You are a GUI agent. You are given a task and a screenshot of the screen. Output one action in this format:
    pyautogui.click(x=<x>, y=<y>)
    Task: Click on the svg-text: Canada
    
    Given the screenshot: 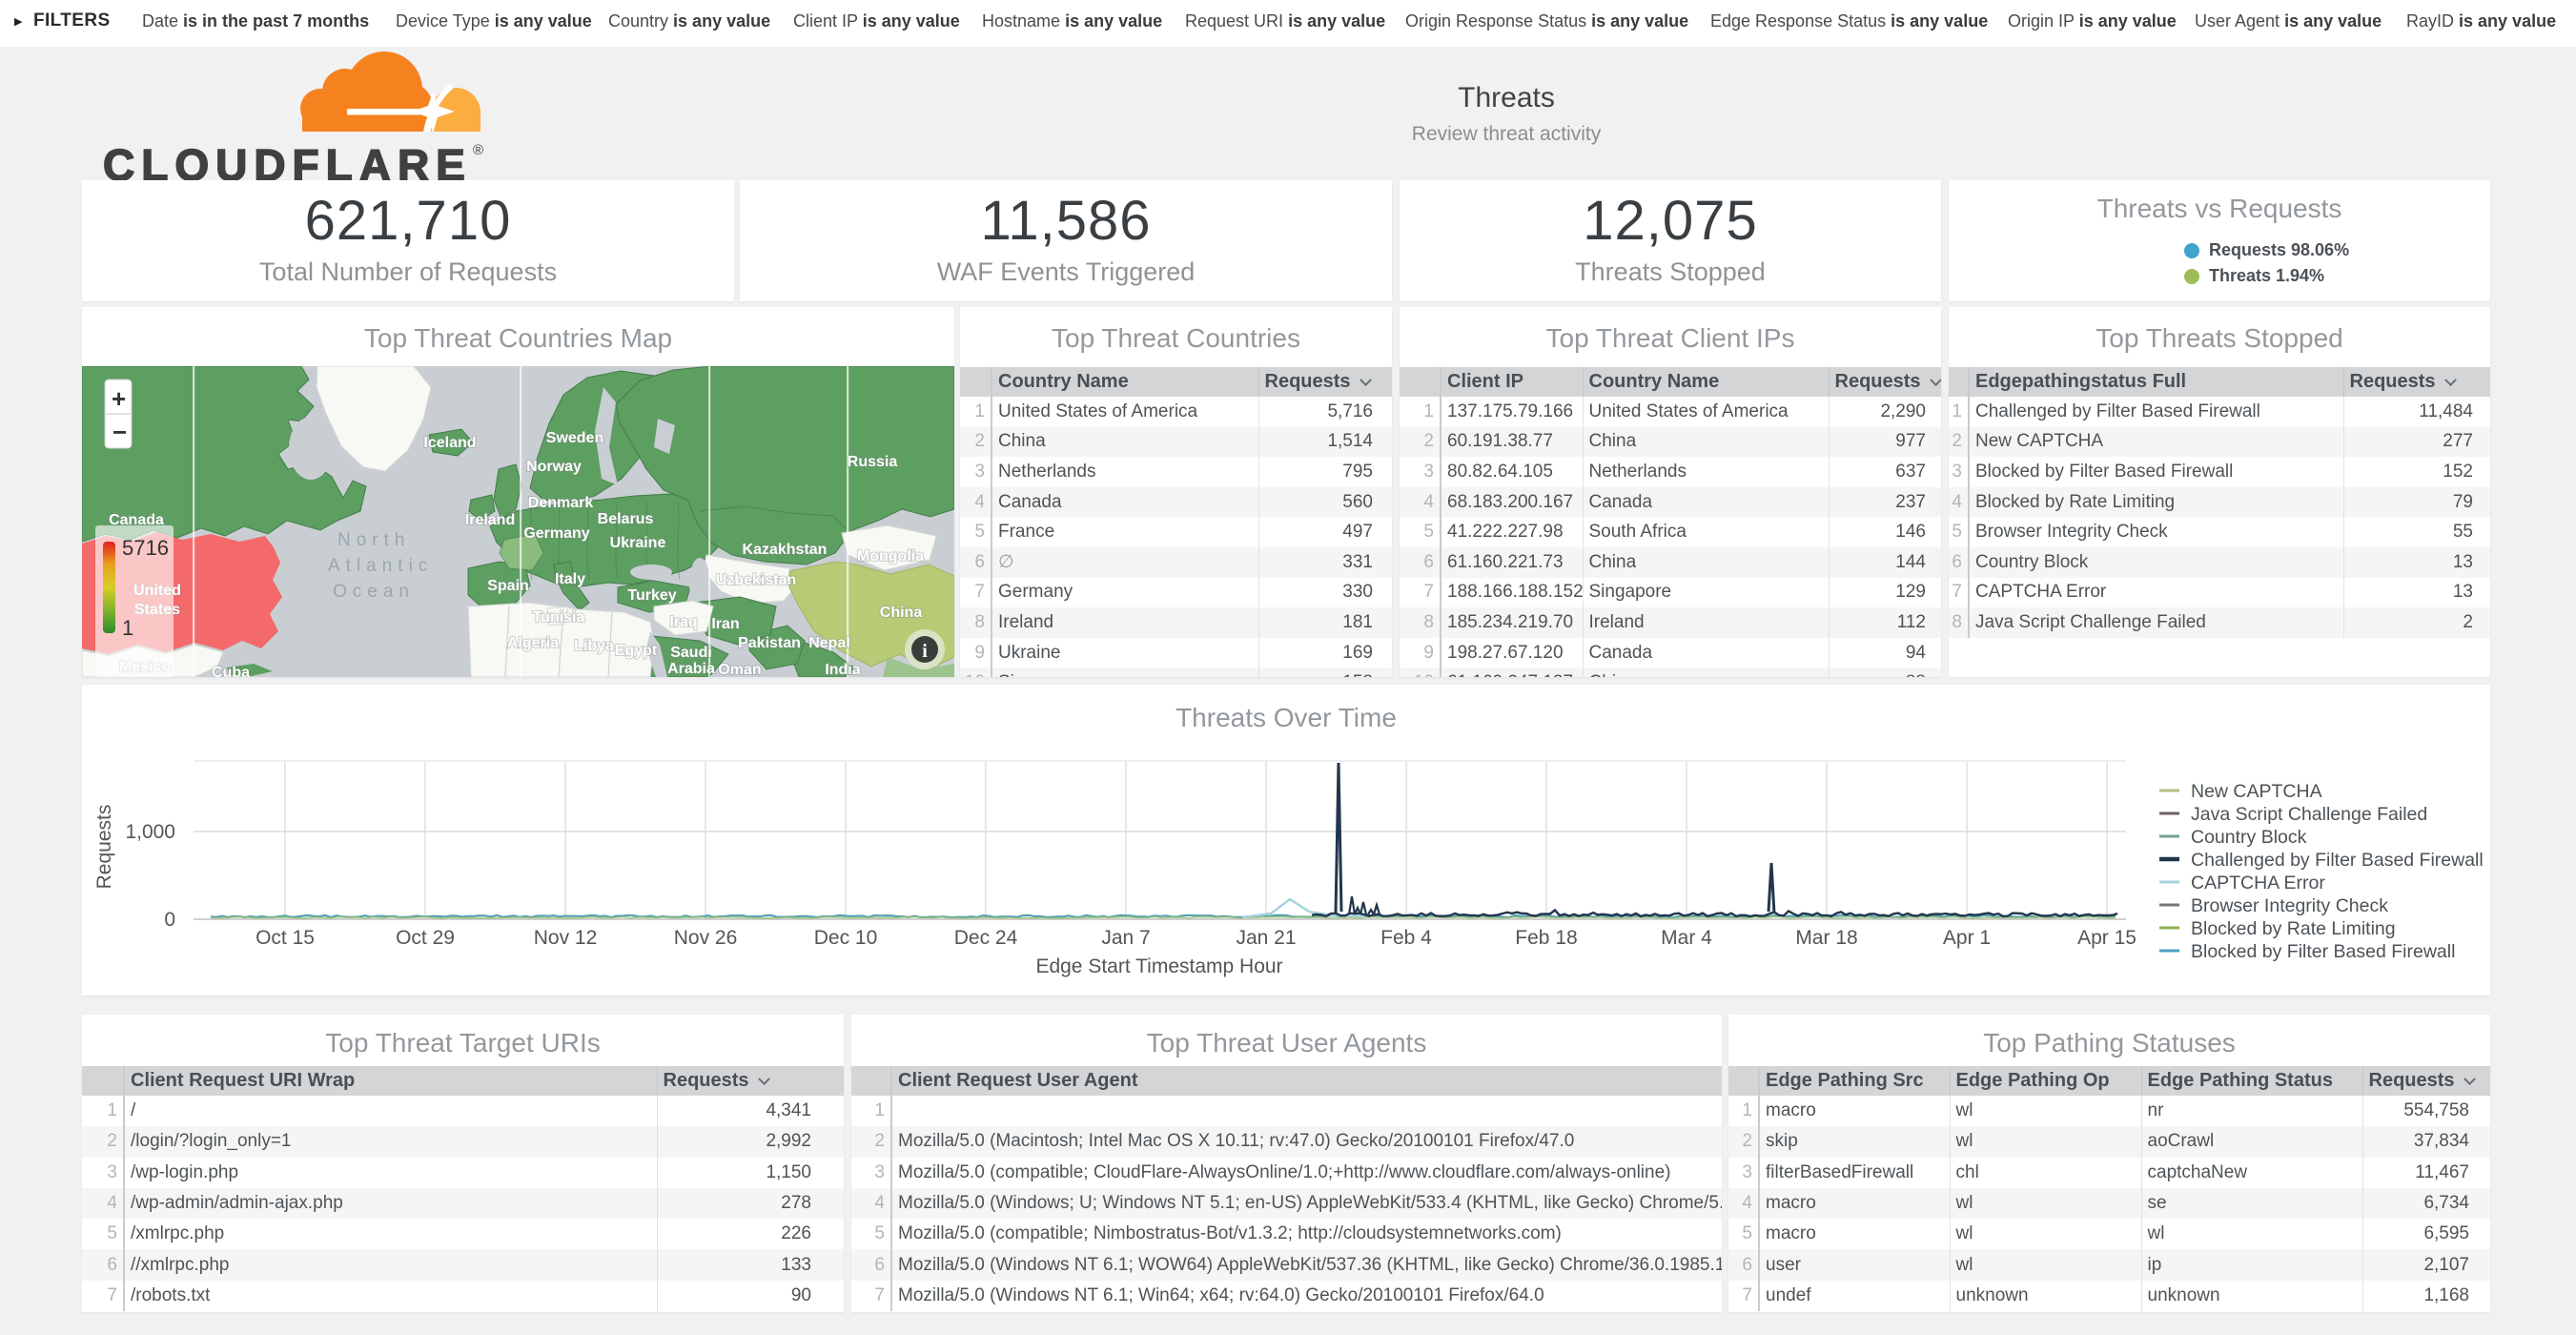 What is the action you would take?
    pyautogui.click(x=136, y=520)
    